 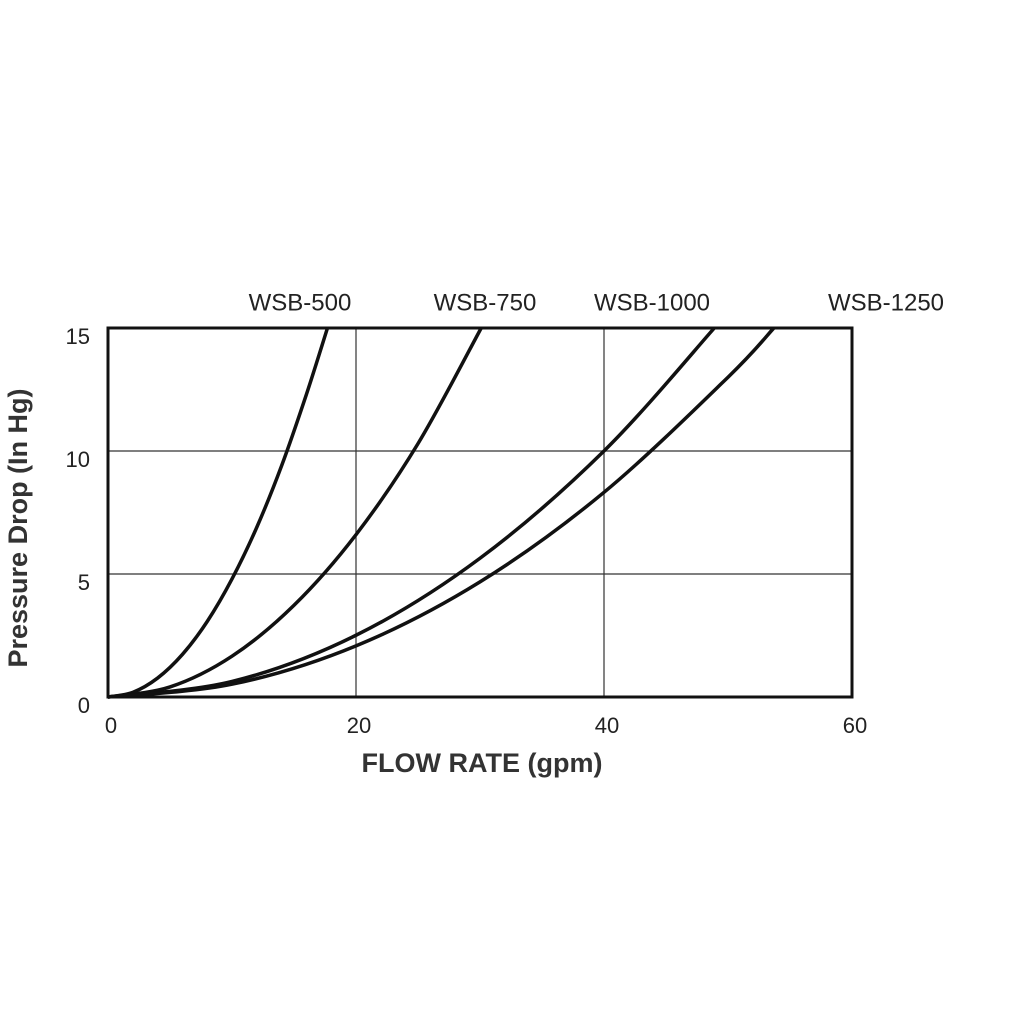 I want to click on series-label: WSB-500, so click(x=300, y=302).